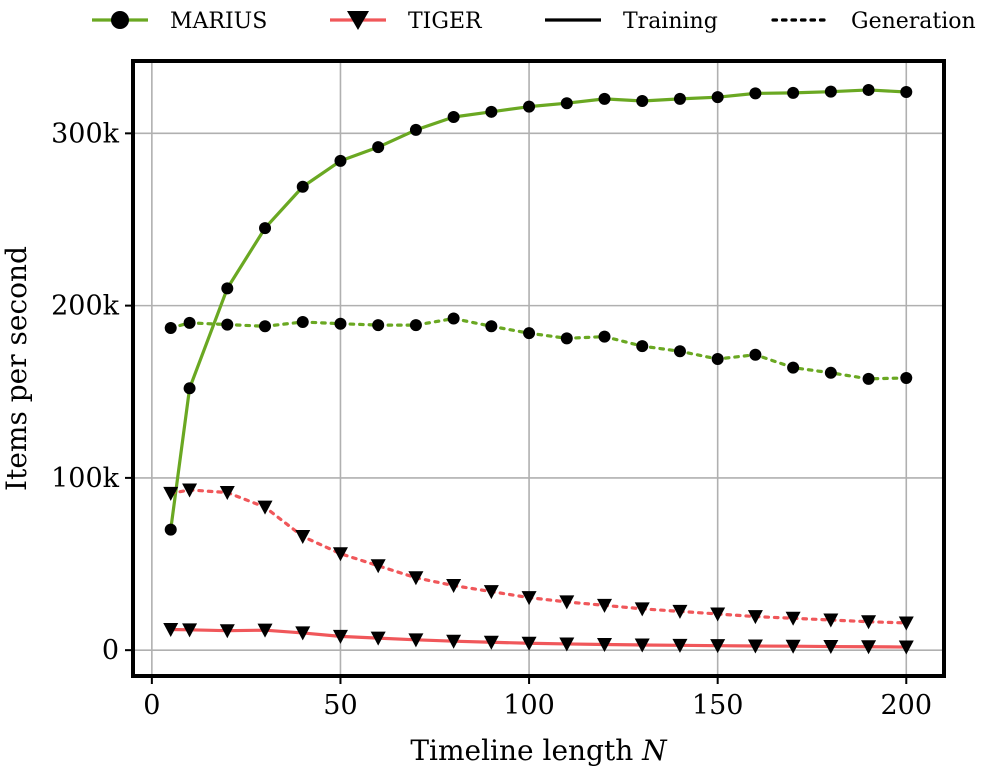 The width and height of the screenshot is (995, 770). Describe the element at coordinates (120, 20) in the screenshot. I see `legend-marker` at that location.